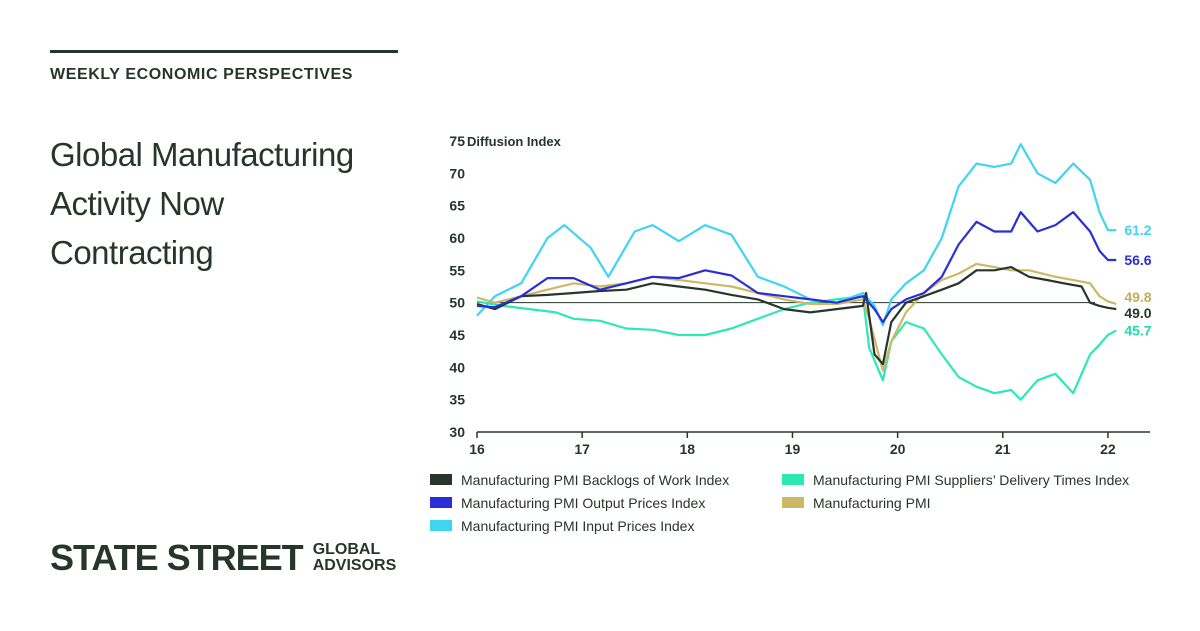  What do you see at coordinates (1003, 449) in the screenshot?
I see `x-tick-label: 21` at bounding box center [1003, 449].